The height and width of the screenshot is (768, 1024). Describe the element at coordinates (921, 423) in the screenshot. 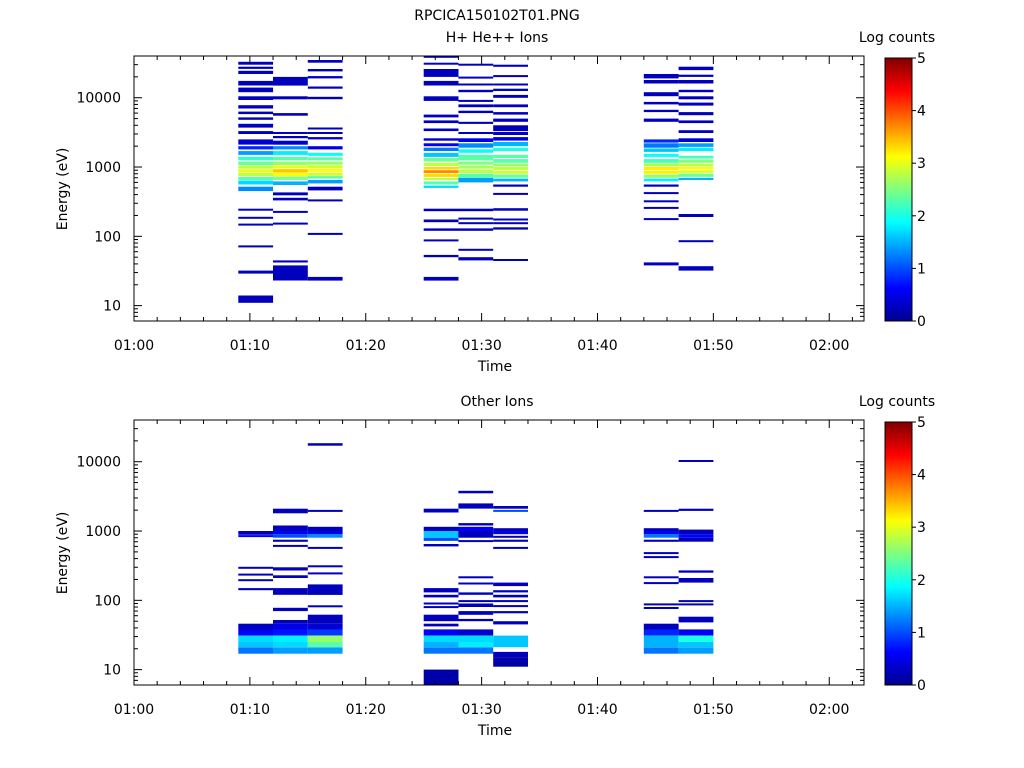

I see `colorbar-tick-label: 5` at that location.